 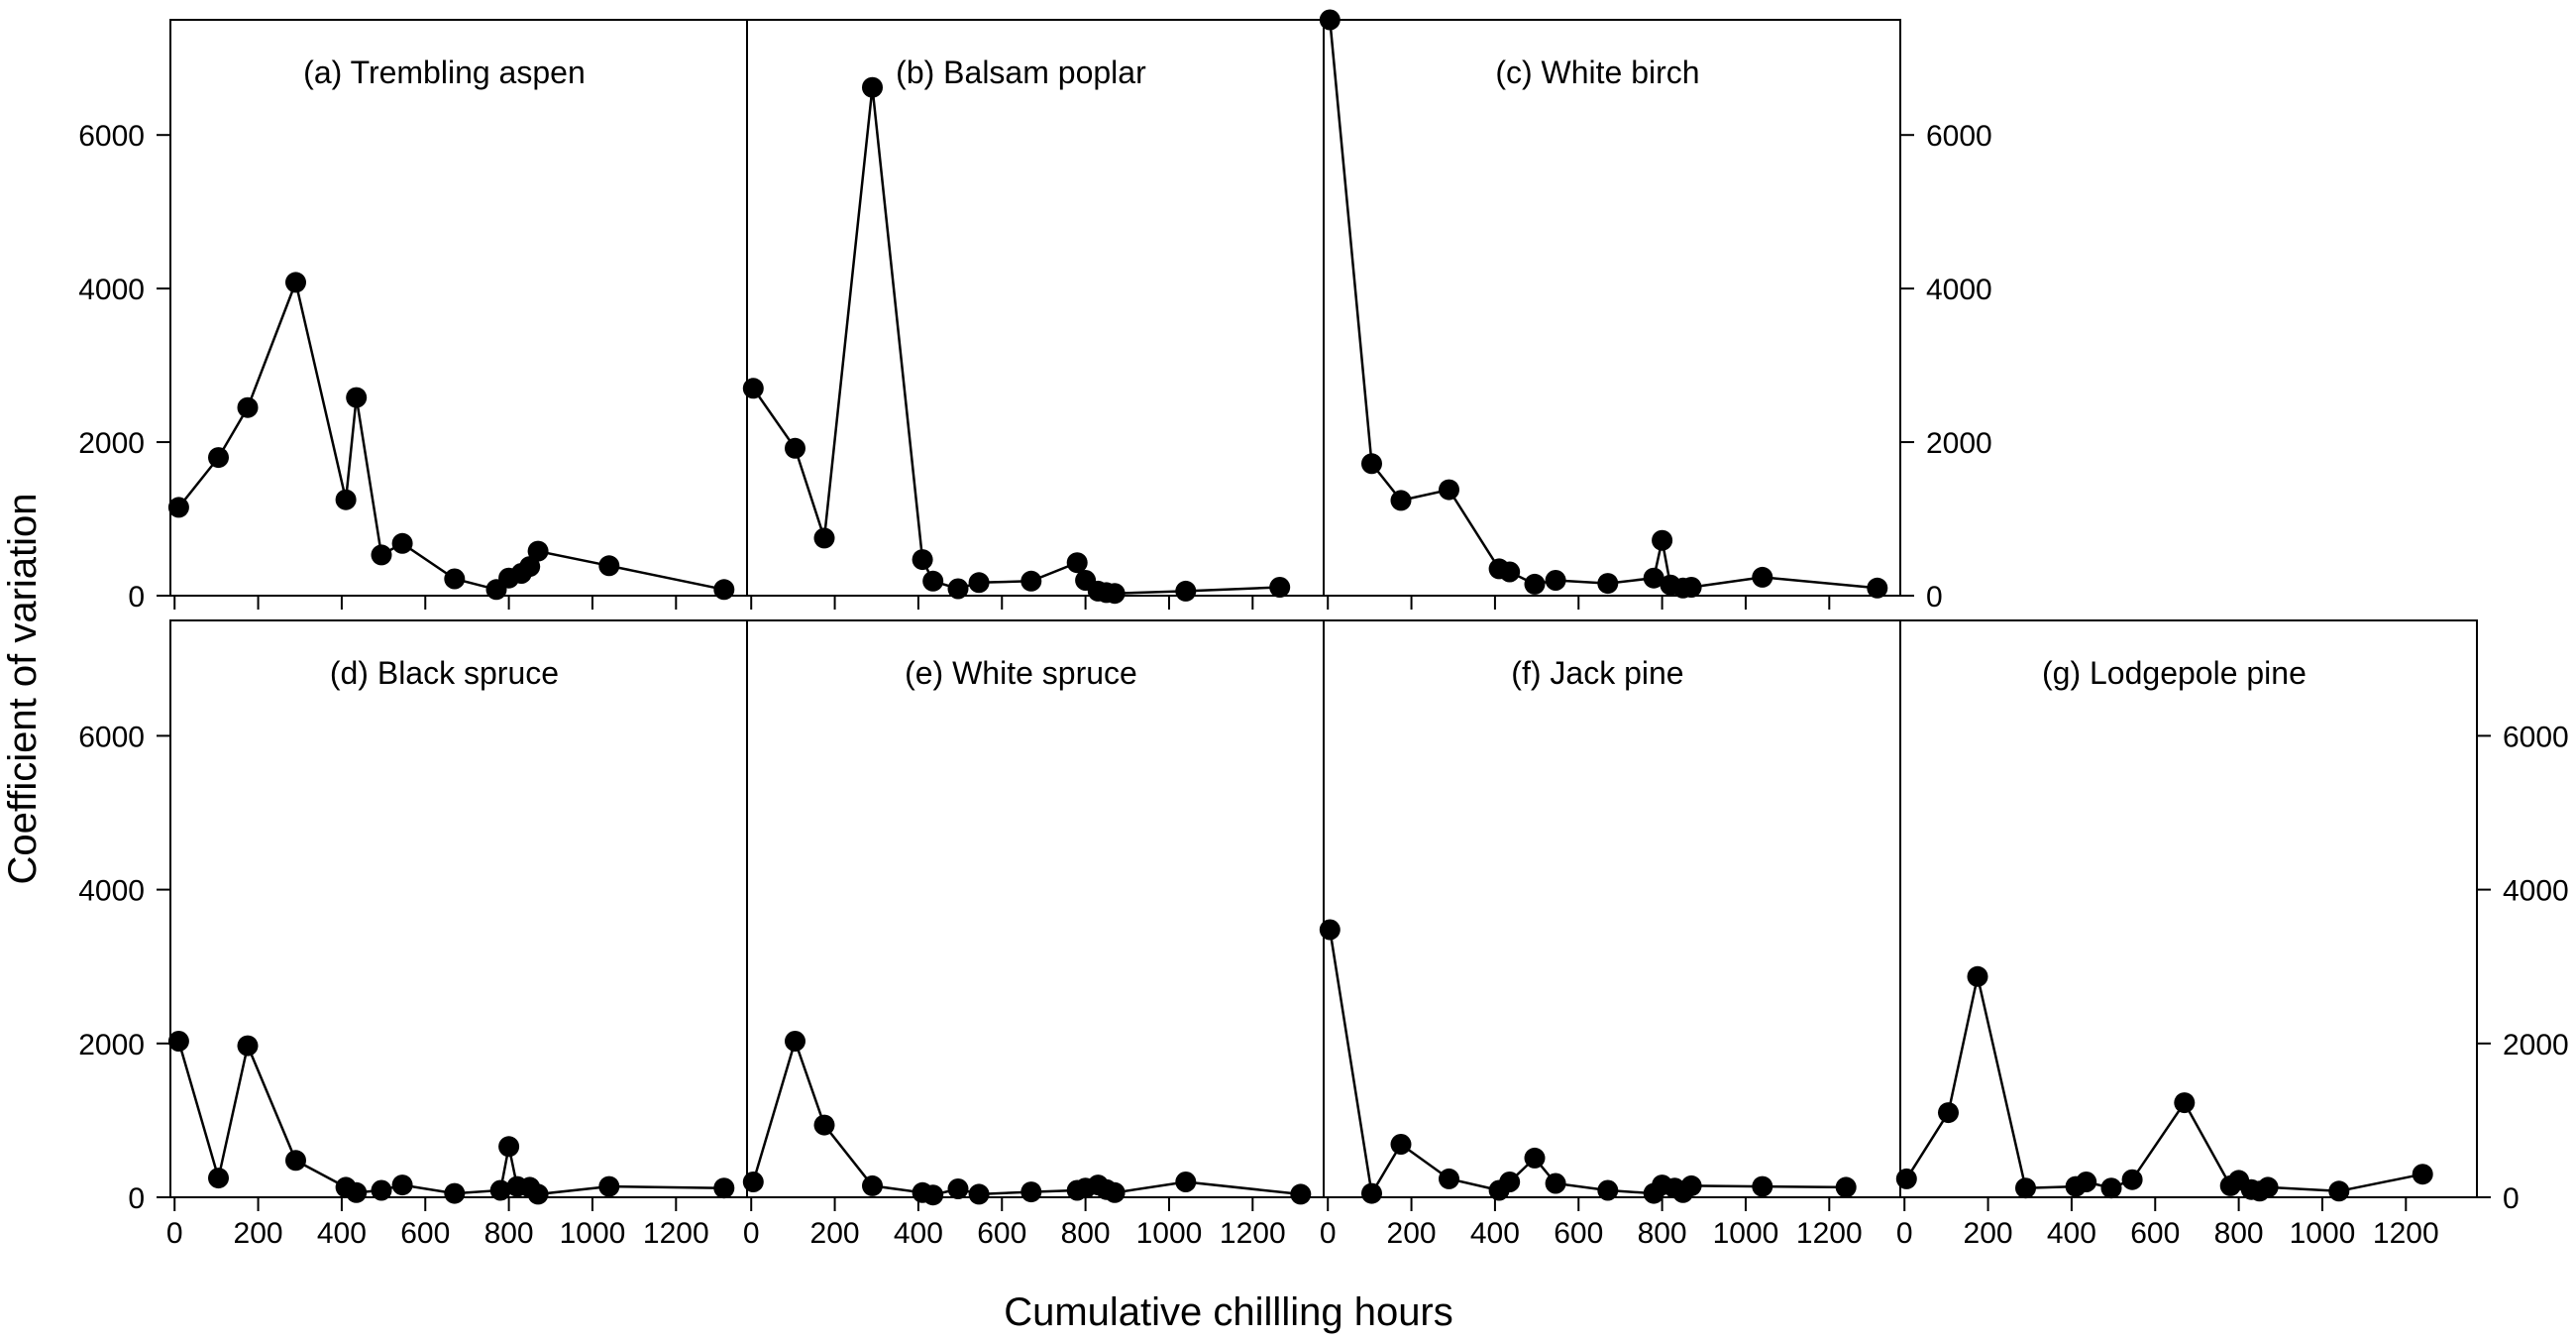 I want to click on panel-title: (f) Jack pine, so click(x=1597, y=673).